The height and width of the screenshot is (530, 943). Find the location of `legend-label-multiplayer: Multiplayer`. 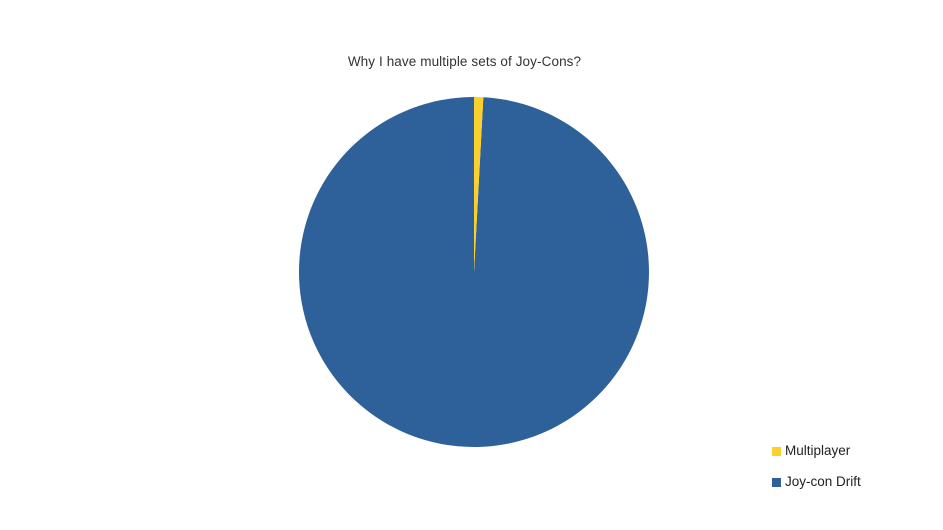

legend-label-multiplayer: Multiplayer is located at coordinates (818, 451).